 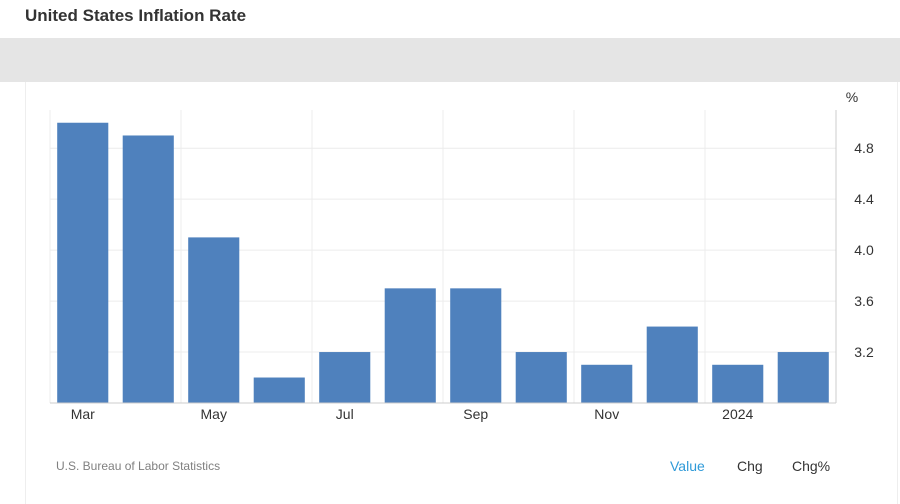 What do you see at coordinates (864, 250) in the screenshot?
I see `y-tick-label: 4.0` at bounding box center [864, 250].